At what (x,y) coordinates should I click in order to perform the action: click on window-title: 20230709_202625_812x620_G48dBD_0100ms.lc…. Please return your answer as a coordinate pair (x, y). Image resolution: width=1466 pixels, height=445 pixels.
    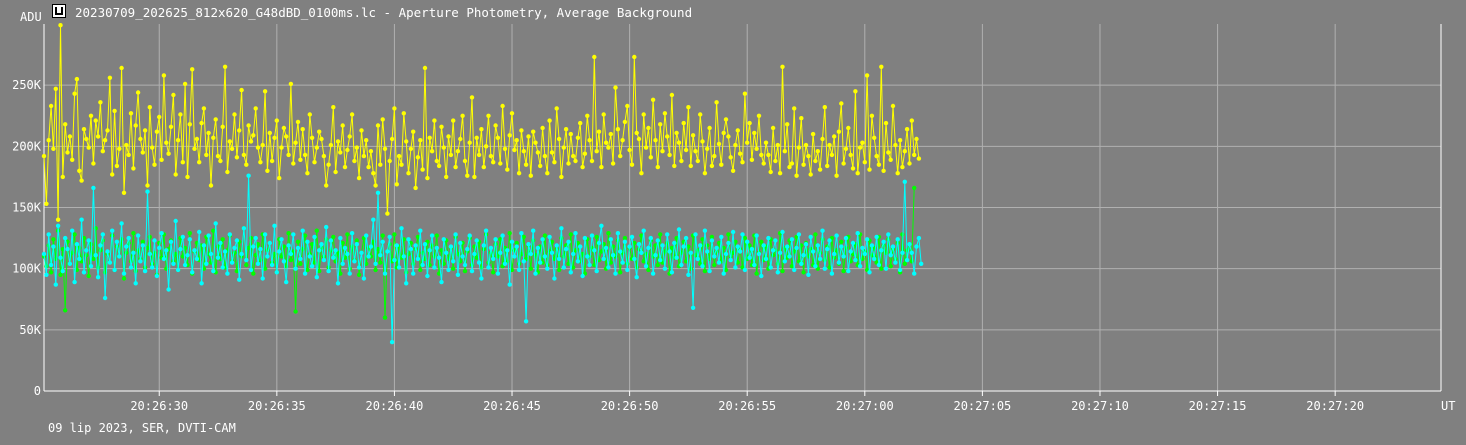
    Looking at the image, I should click on (384, 12).